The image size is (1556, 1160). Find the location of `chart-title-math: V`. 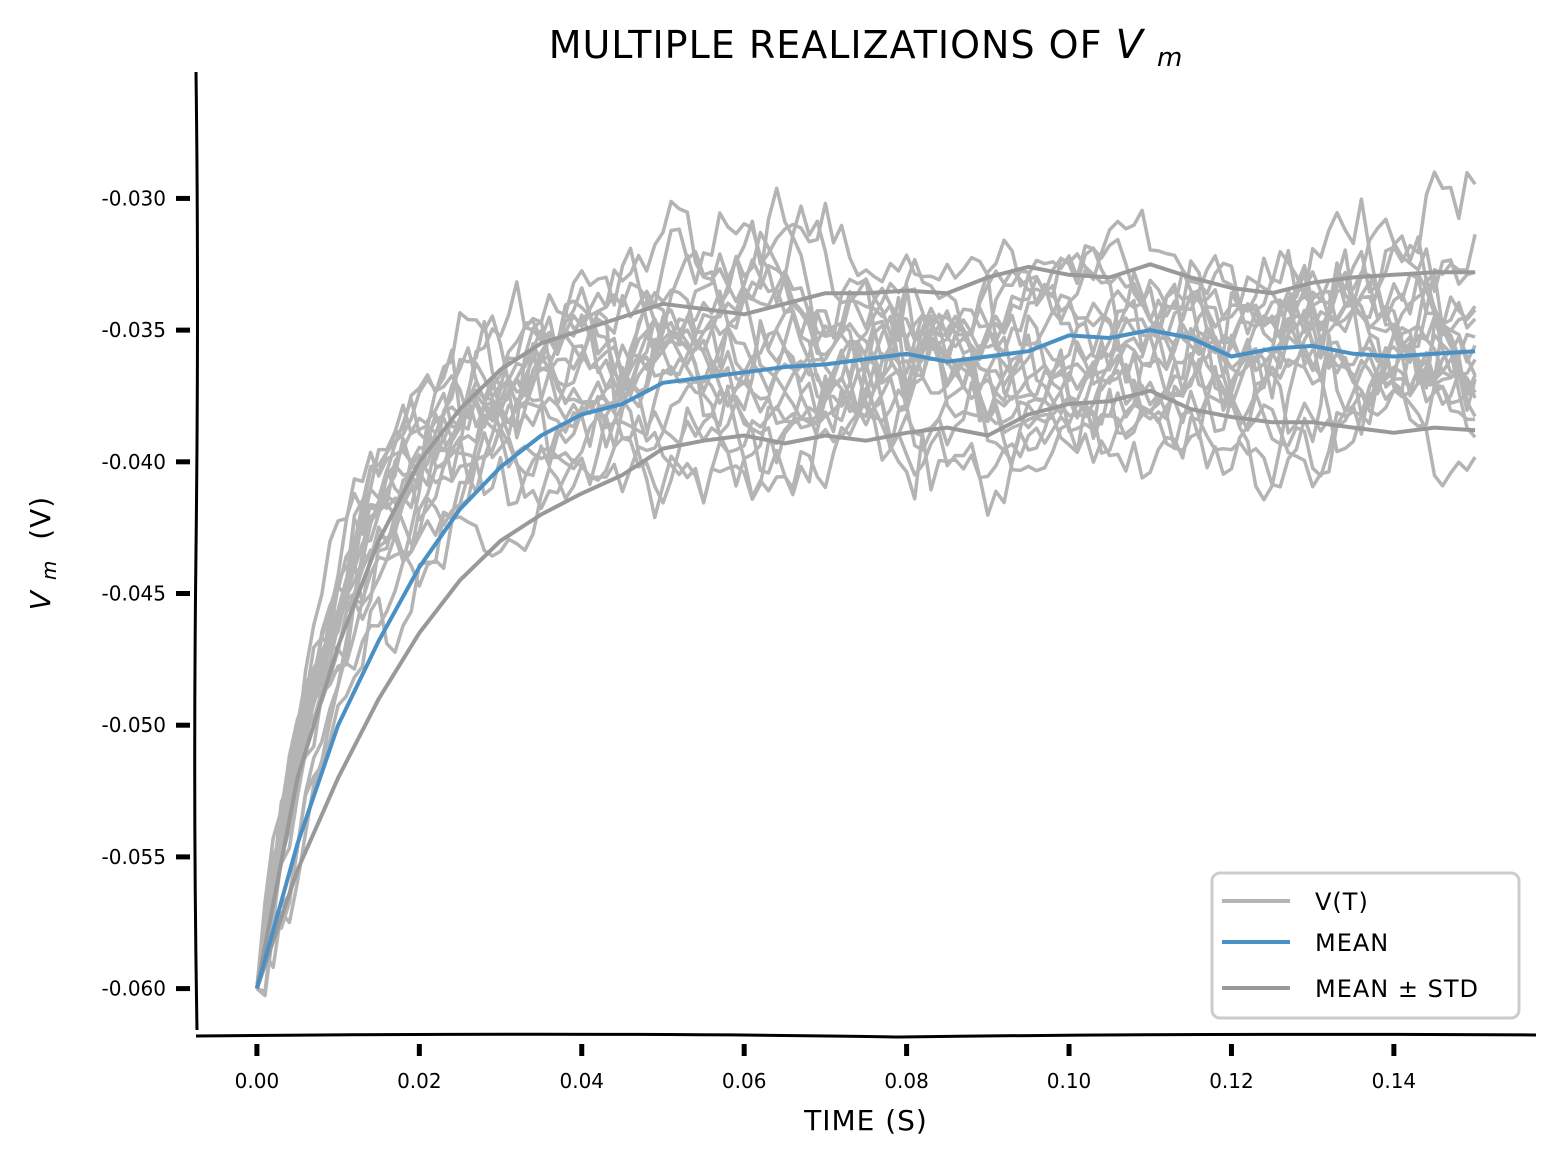

chart-title-math: V is located at coordinates (1131, 45).